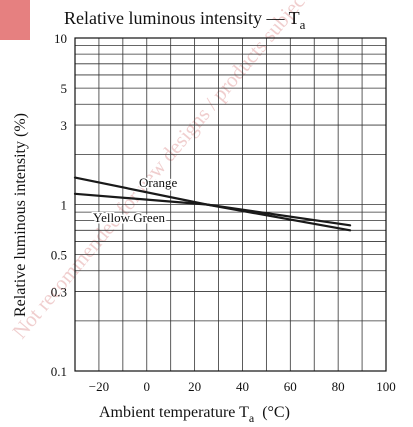 The width and height of the screenshot is (413, 427). What do you see at coordinates (212, 209) in the screenshot?
I see `series-line-yellow-green` at bounding box center [212, 209].